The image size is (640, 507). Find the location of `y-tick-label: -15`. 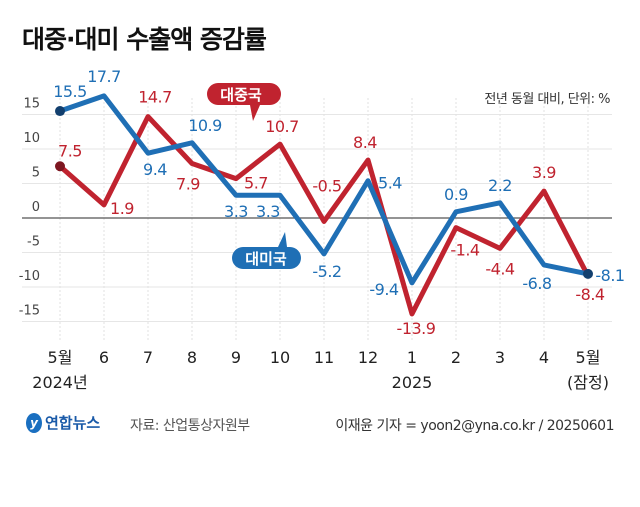

y-tick-label: -15 is located at coordinates (29, 311).